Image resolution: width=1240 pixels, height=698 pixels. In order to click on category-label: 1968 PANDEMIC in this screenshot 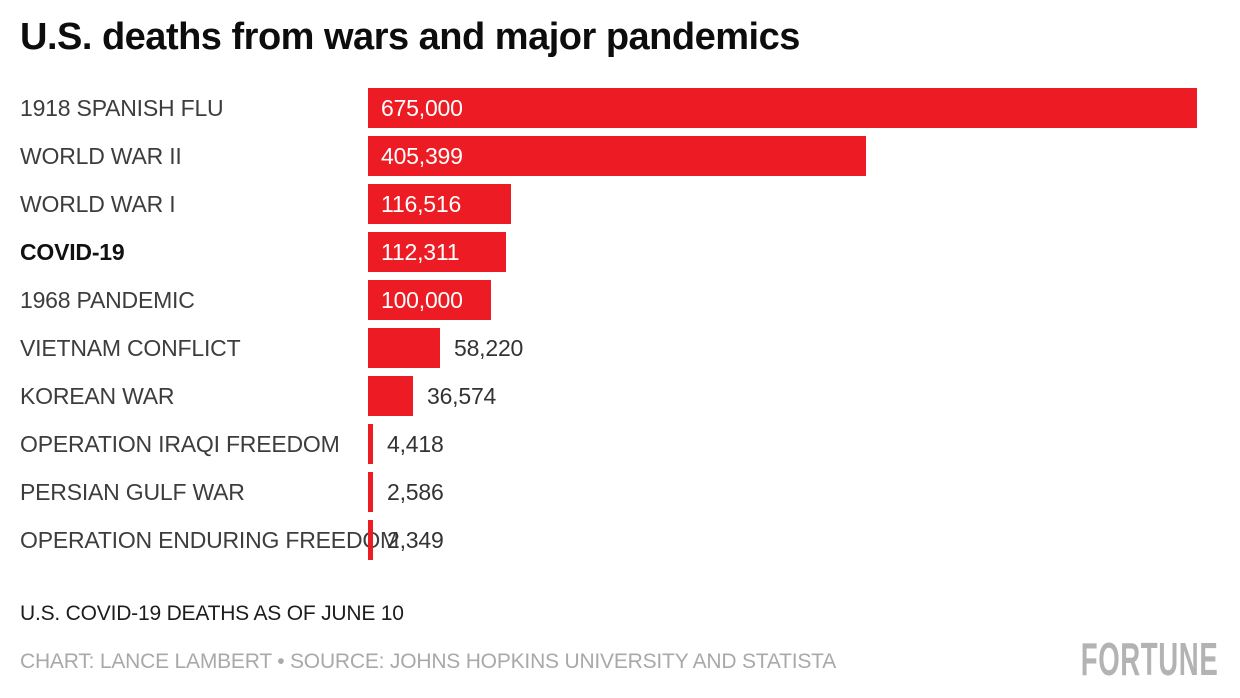, I will do `click(107, 299)`.